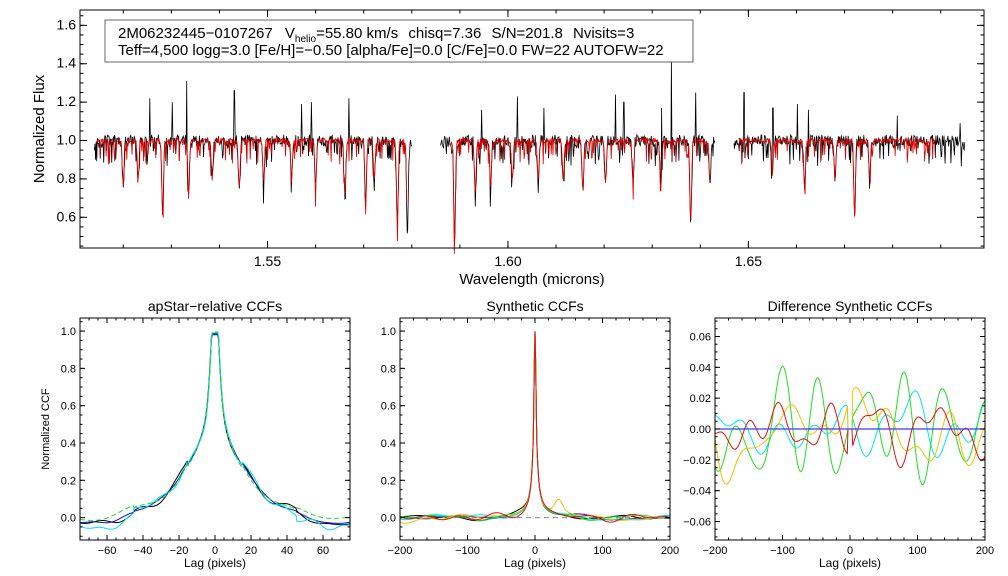  I want to click on snr-value: S/N=201.8, so click(527, 33).